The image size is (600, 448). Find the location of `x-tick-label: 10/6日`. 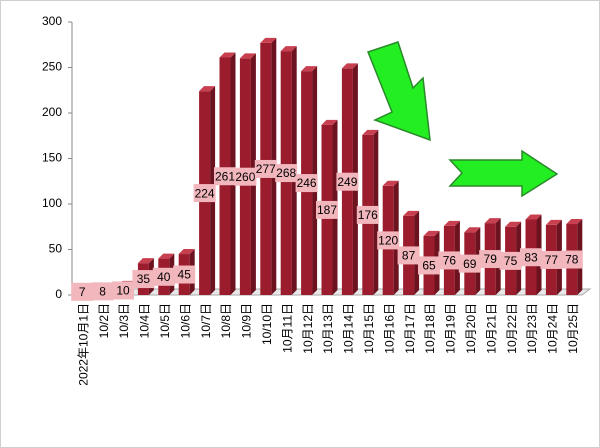

x-tick-label: 10/6日 is located at coordinates (185, 320).